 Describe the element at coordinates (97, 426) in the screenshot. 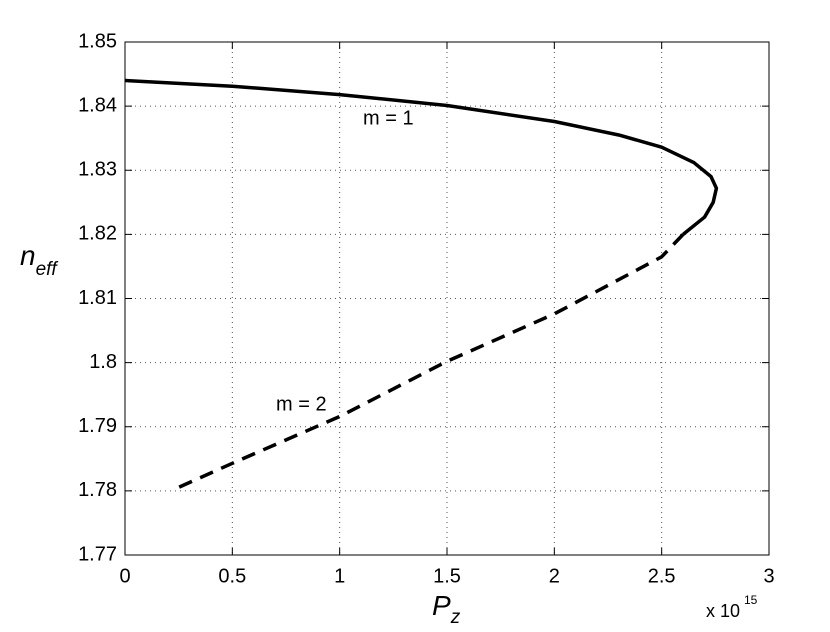

I see `y-tick-label: 1.79` at that location.